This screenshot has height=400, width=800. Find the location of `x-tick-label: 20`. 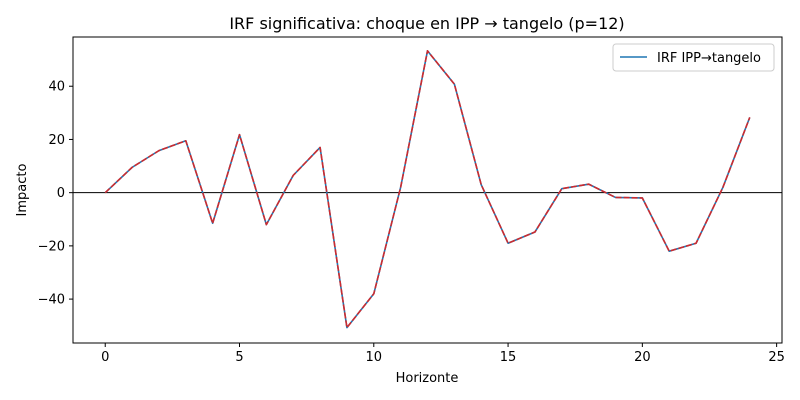

x-tick-label: 20 is located at coordinates (642, 357).